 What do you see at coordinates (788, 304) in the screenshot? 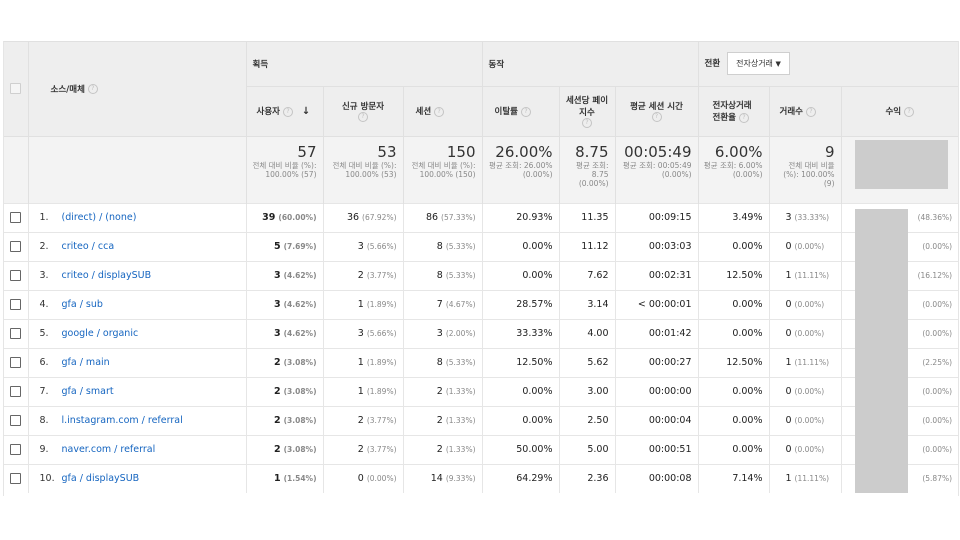
I see `transactions-value: 0` at bounding box center [788, 304].